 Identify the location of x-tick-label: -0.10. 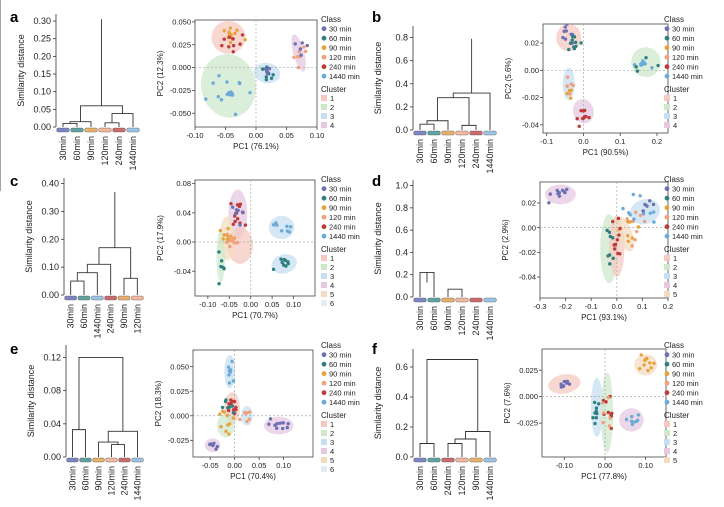
(194, 135).